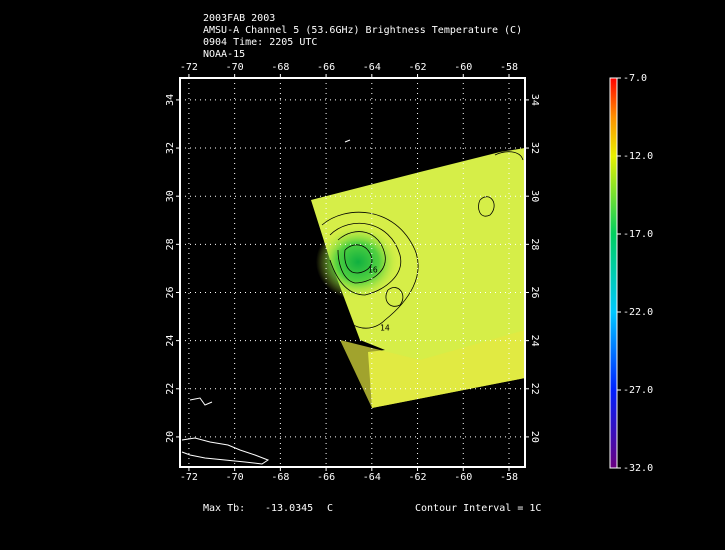 The width and height of the screenshot is (725, 550). I want to click on contour-label: 14, so click(385, 328).